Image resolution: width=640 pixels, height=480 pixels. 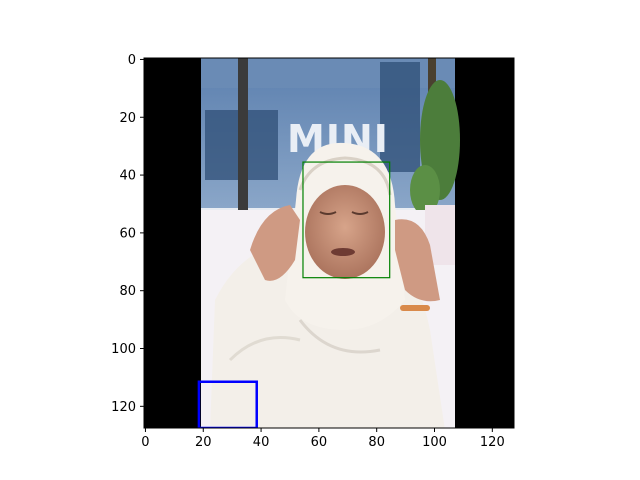 I want to click on right-padding, so click(x=484, y=243).